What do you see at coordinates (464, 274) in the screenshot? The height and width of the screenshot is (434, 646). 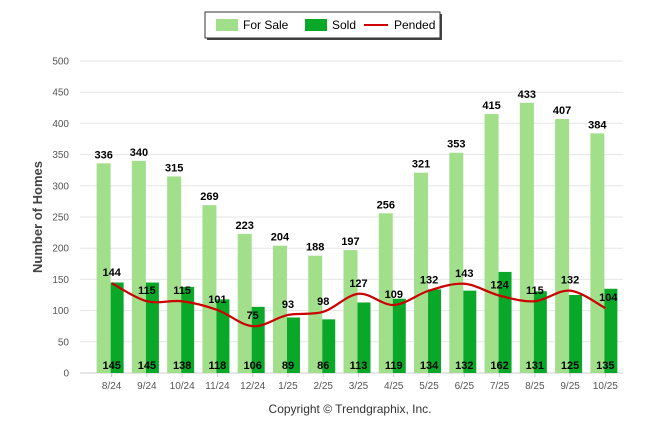 I see `label-pended: 143` at bounding box center [464, 274].